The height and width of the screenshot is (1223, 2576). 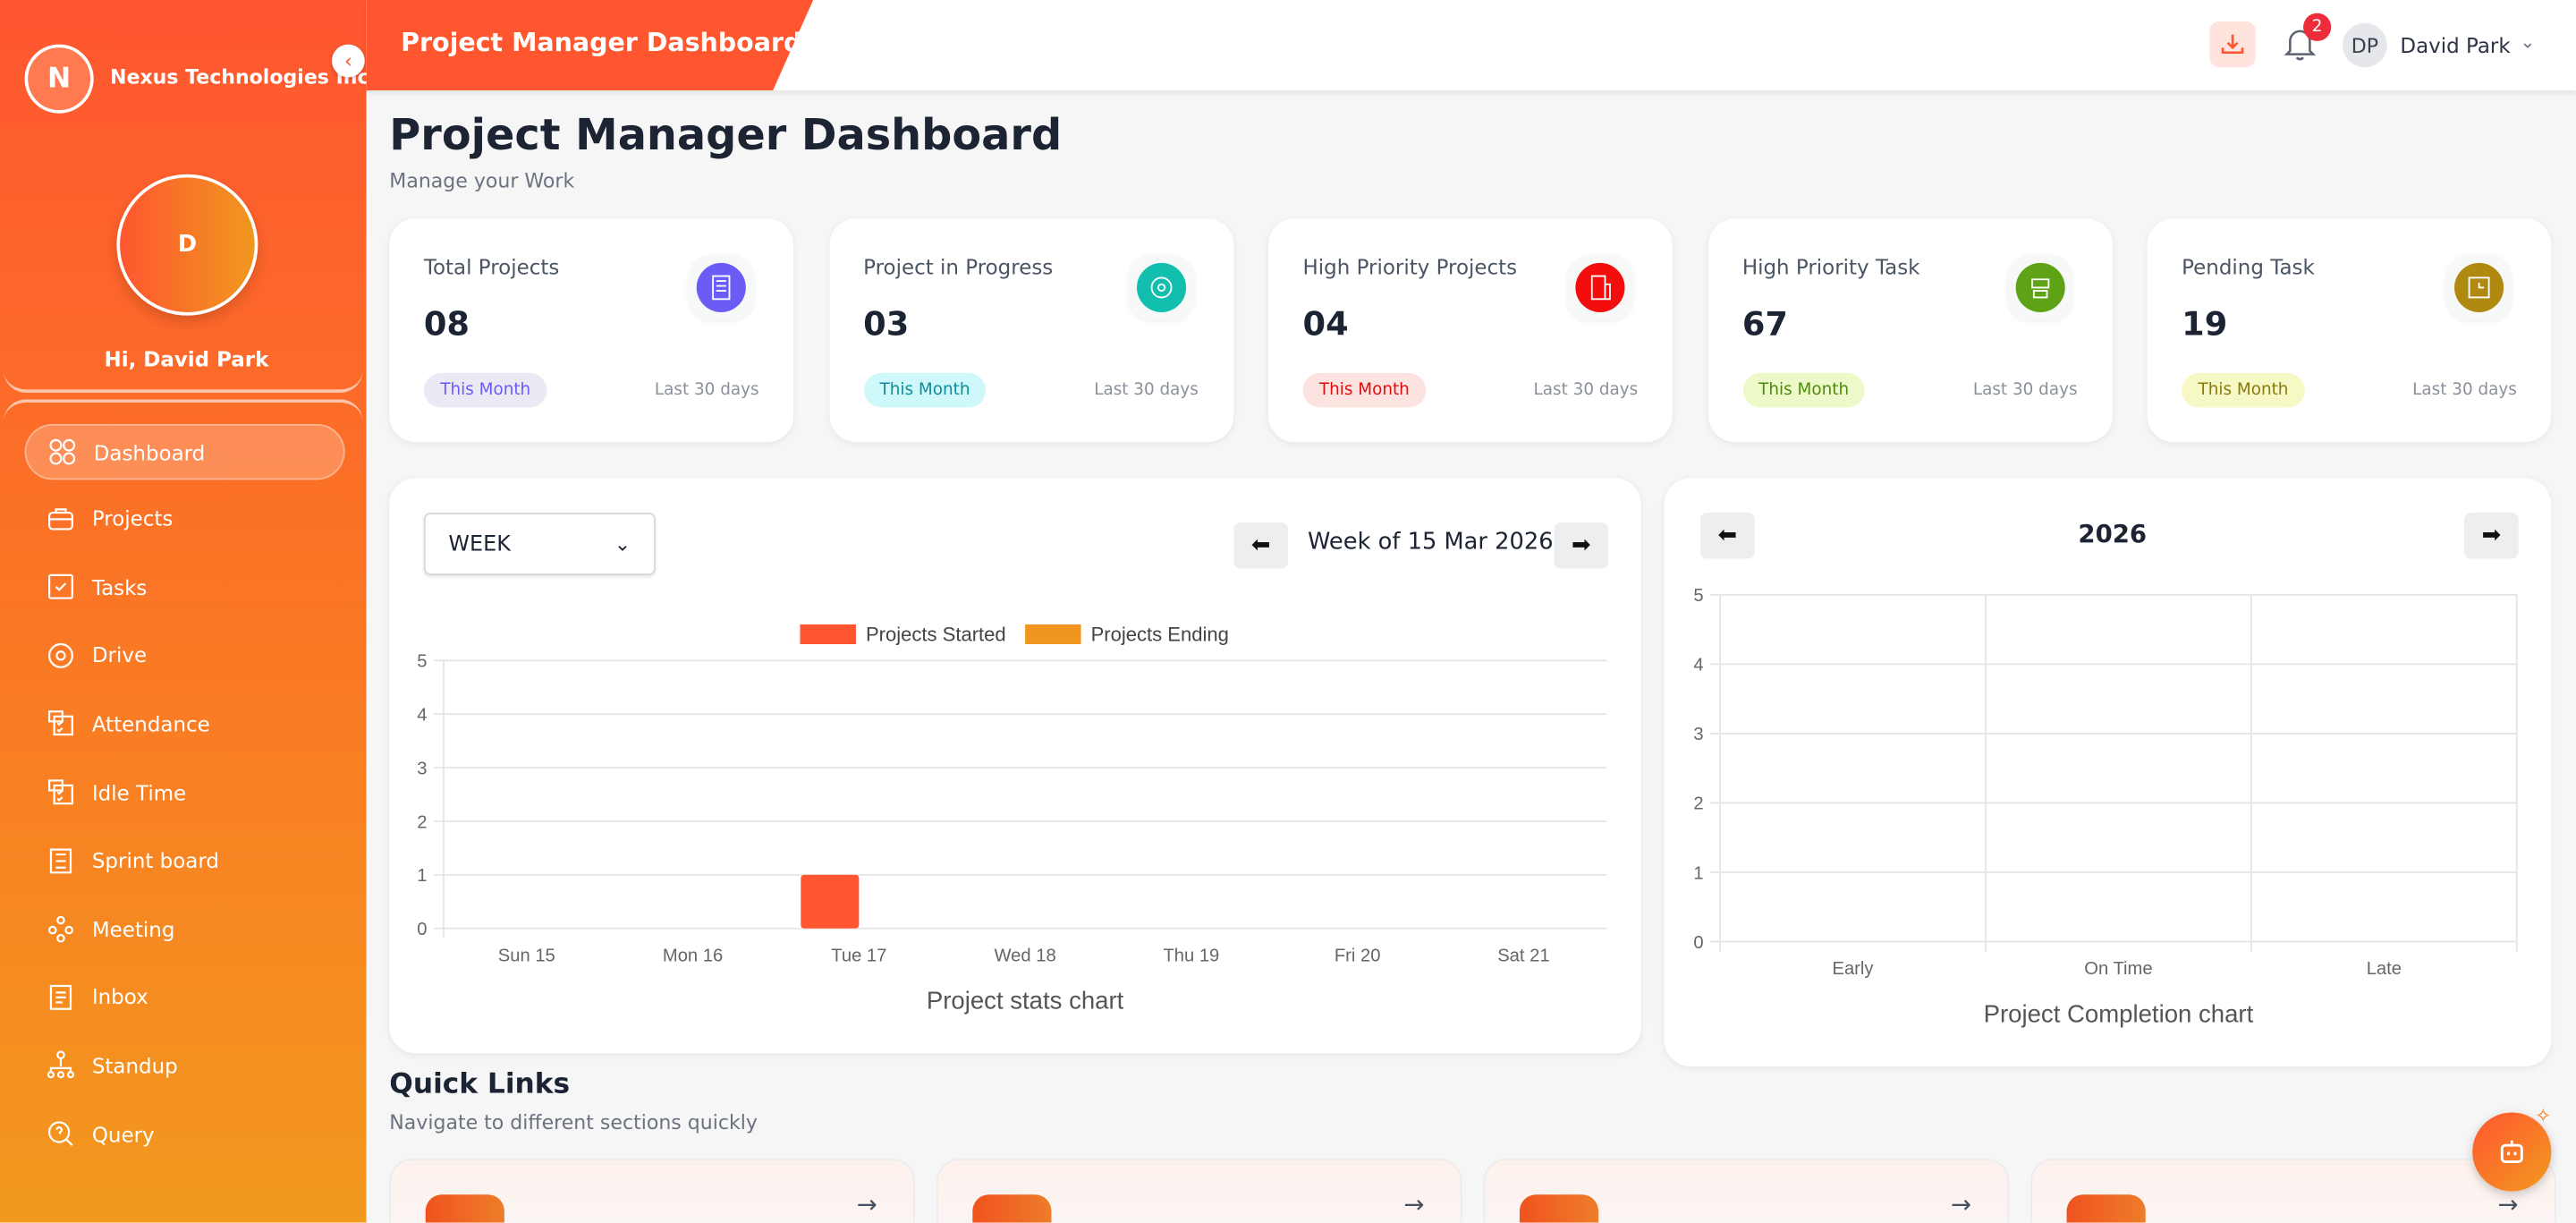 I want to click on sidebar-item-attendance: Attendance, so click(x=183, y=723).